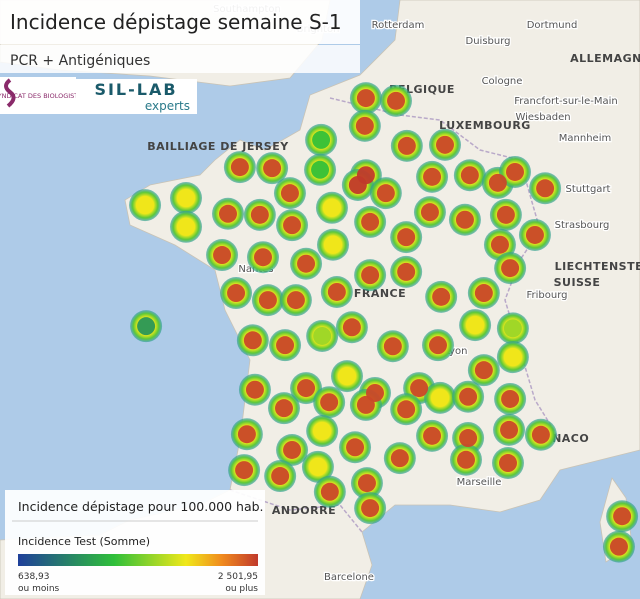 This screenshot has width=640, height=599. Describe the element at coordinates (542, 117) in the screenshot. I see `map-label: Wiesbaden` at that location.